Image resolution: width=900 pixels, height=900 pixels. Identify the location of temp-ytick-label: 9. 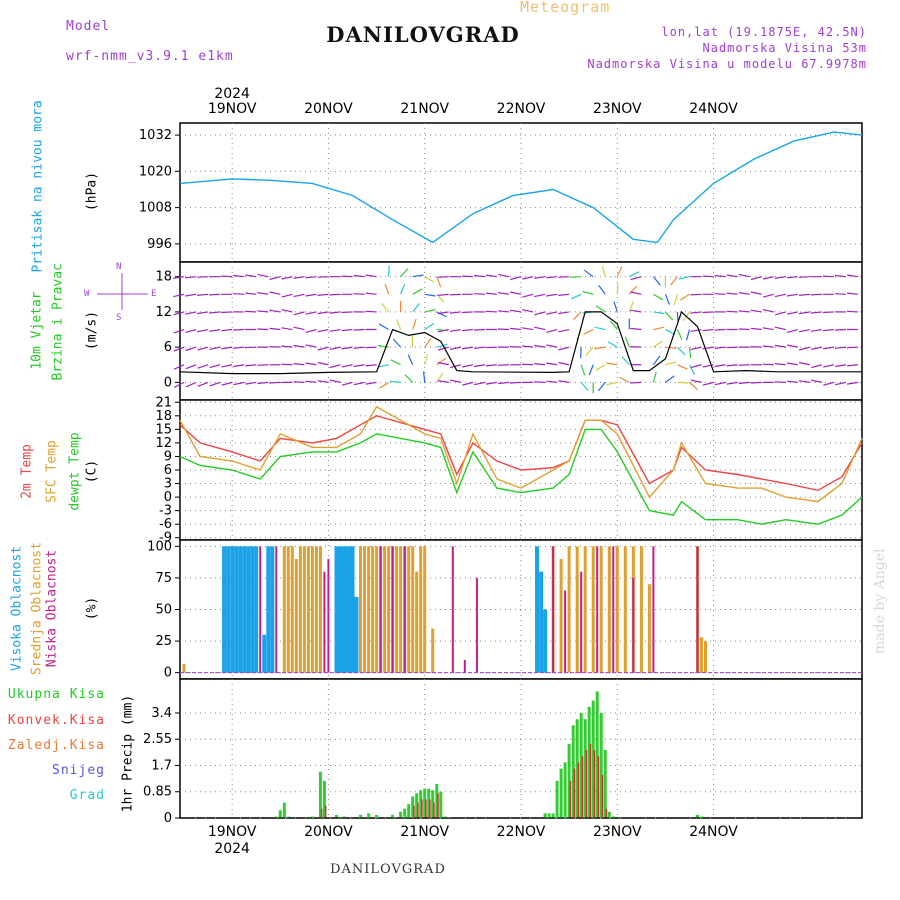
(168, 456).